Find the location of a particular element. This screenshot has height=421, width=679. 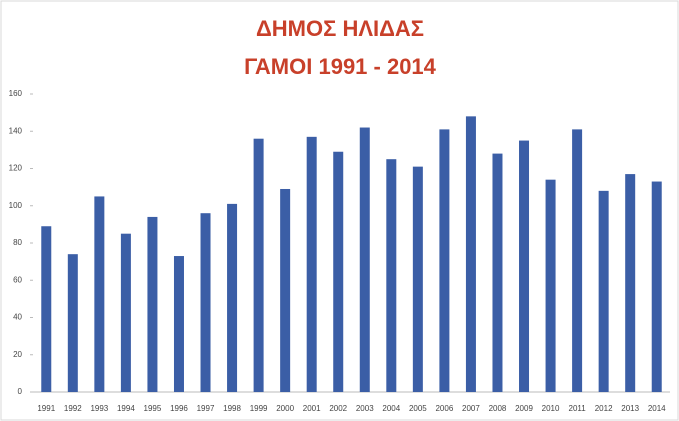

x-tick-label: 2001 is located at coordinates (312, 408).